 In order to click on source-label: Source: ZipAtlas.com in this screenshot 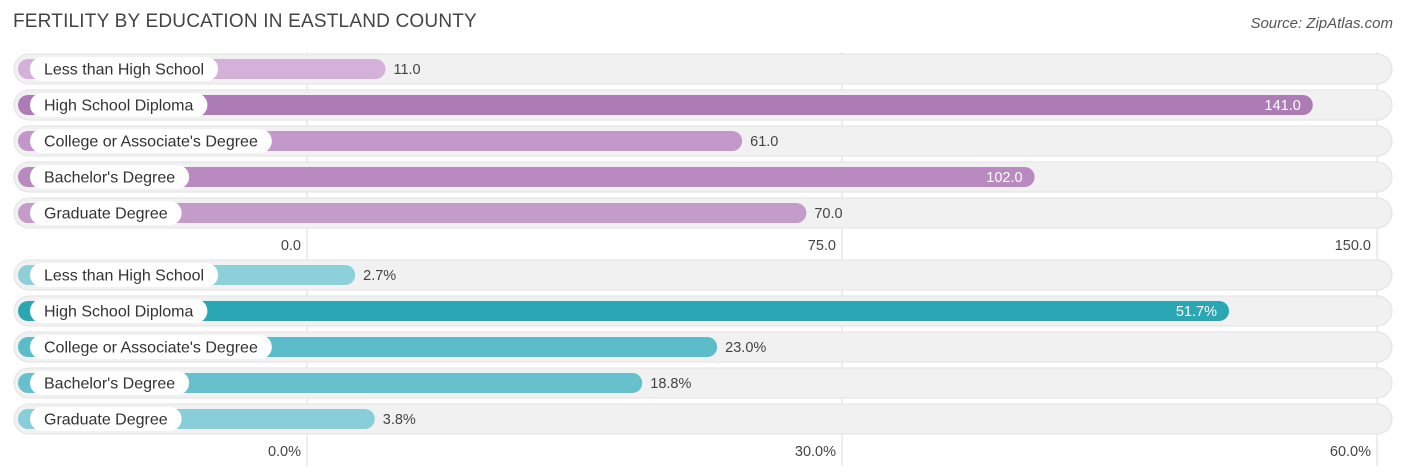, I will do `click(1321, 23)`.